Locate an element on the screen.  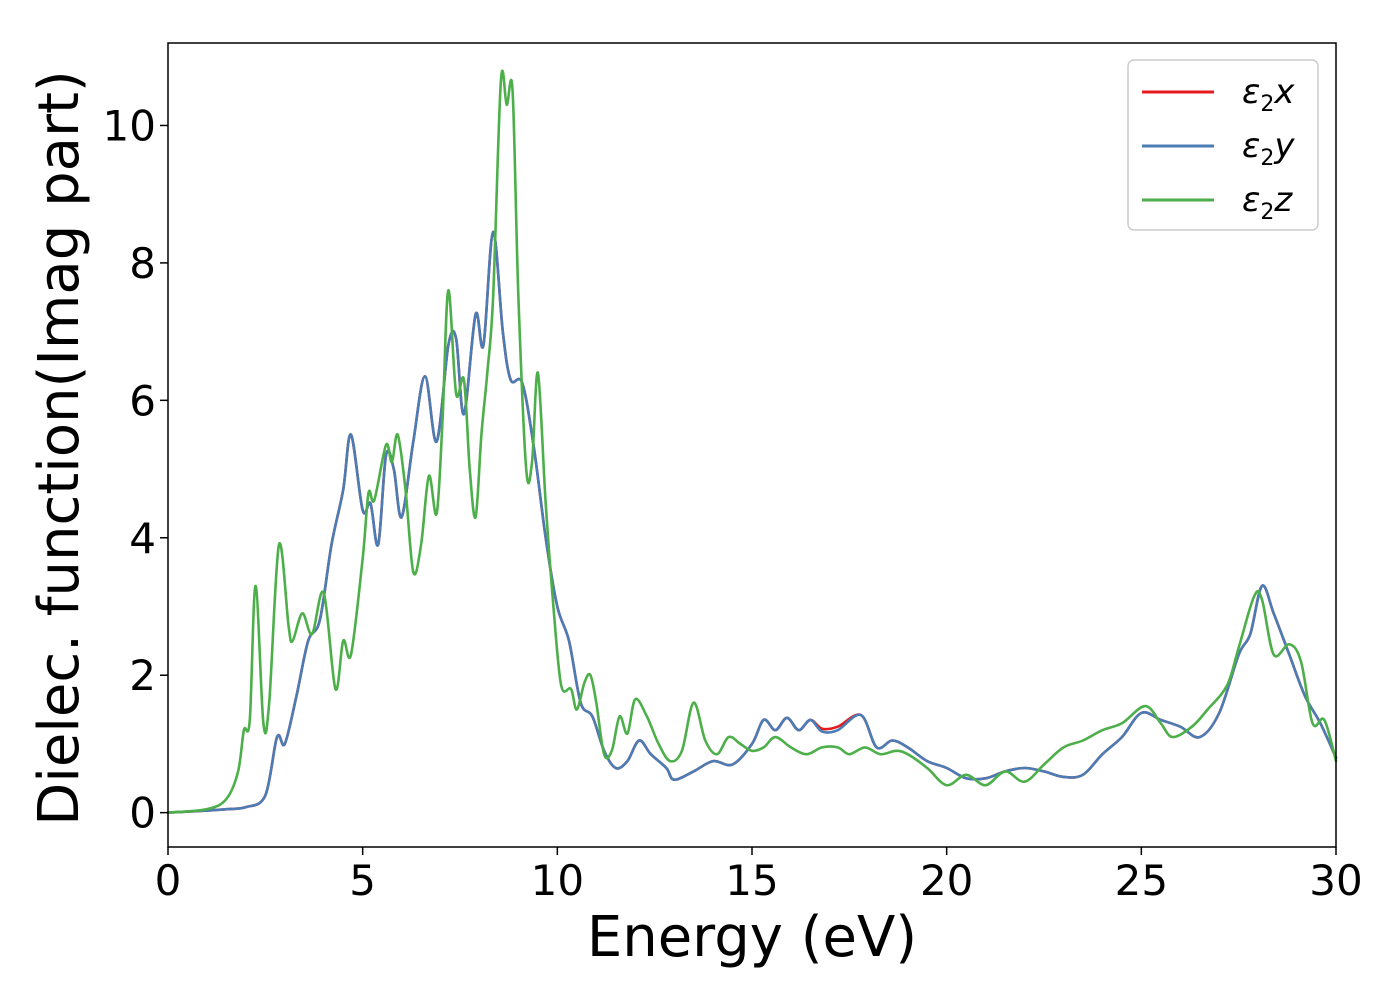
x-tick-label: 25 is located at coordinates (1141, 880).